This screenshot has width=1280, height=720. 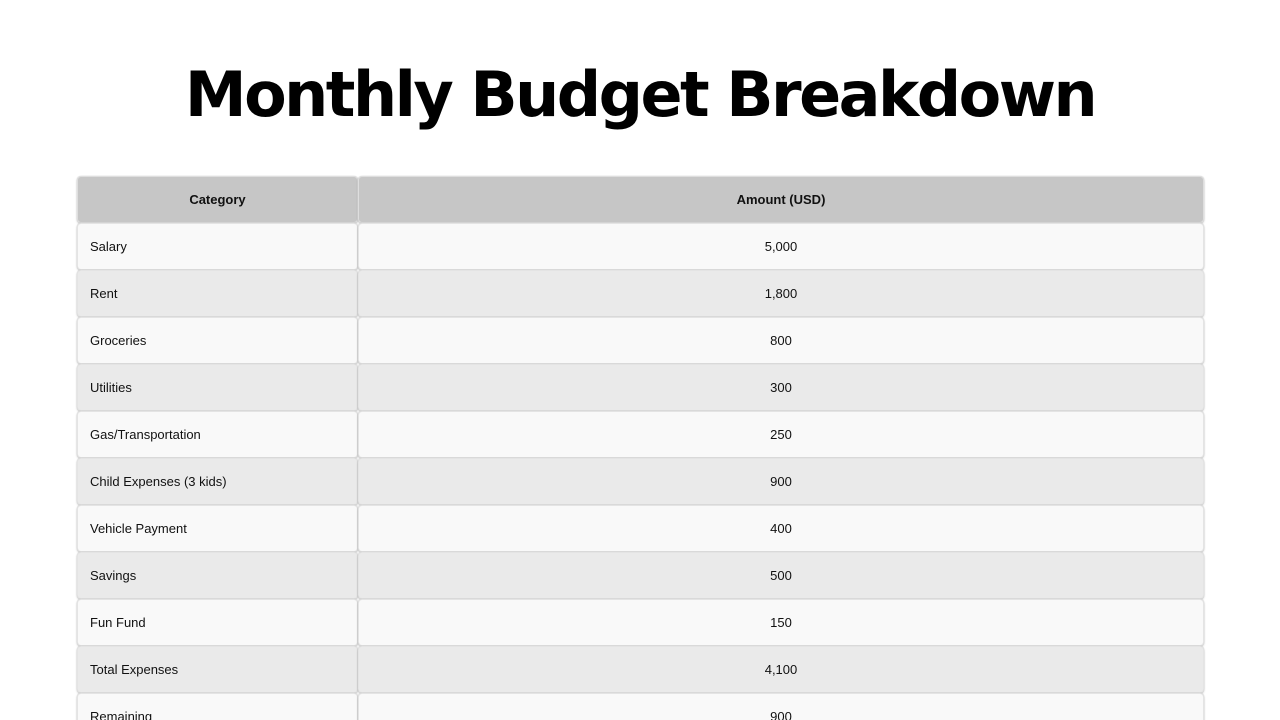 I want to click on category-cell: Remaining, so click(x=217, y=706).